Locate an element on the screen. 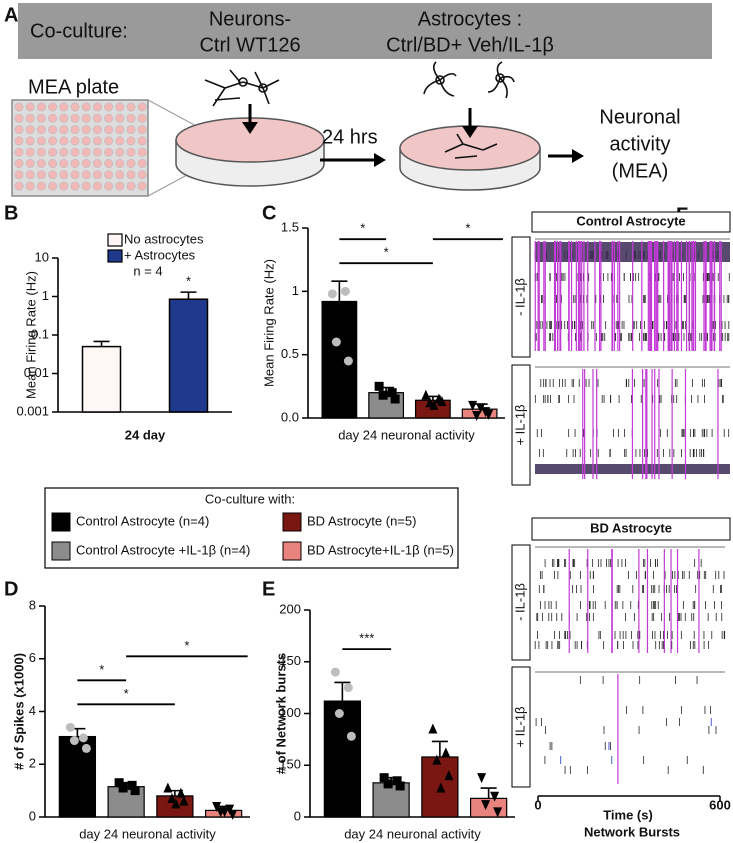  legend-title: Co-culture with: is located at coordinates (250, 498).